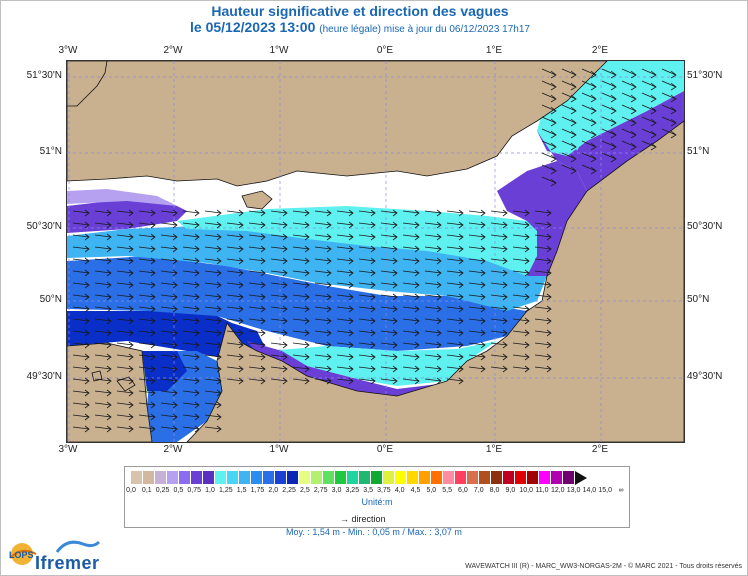 The image size is (748, 576). I want to click on colorbar-tick-label: 2,0, so click(273, 490).